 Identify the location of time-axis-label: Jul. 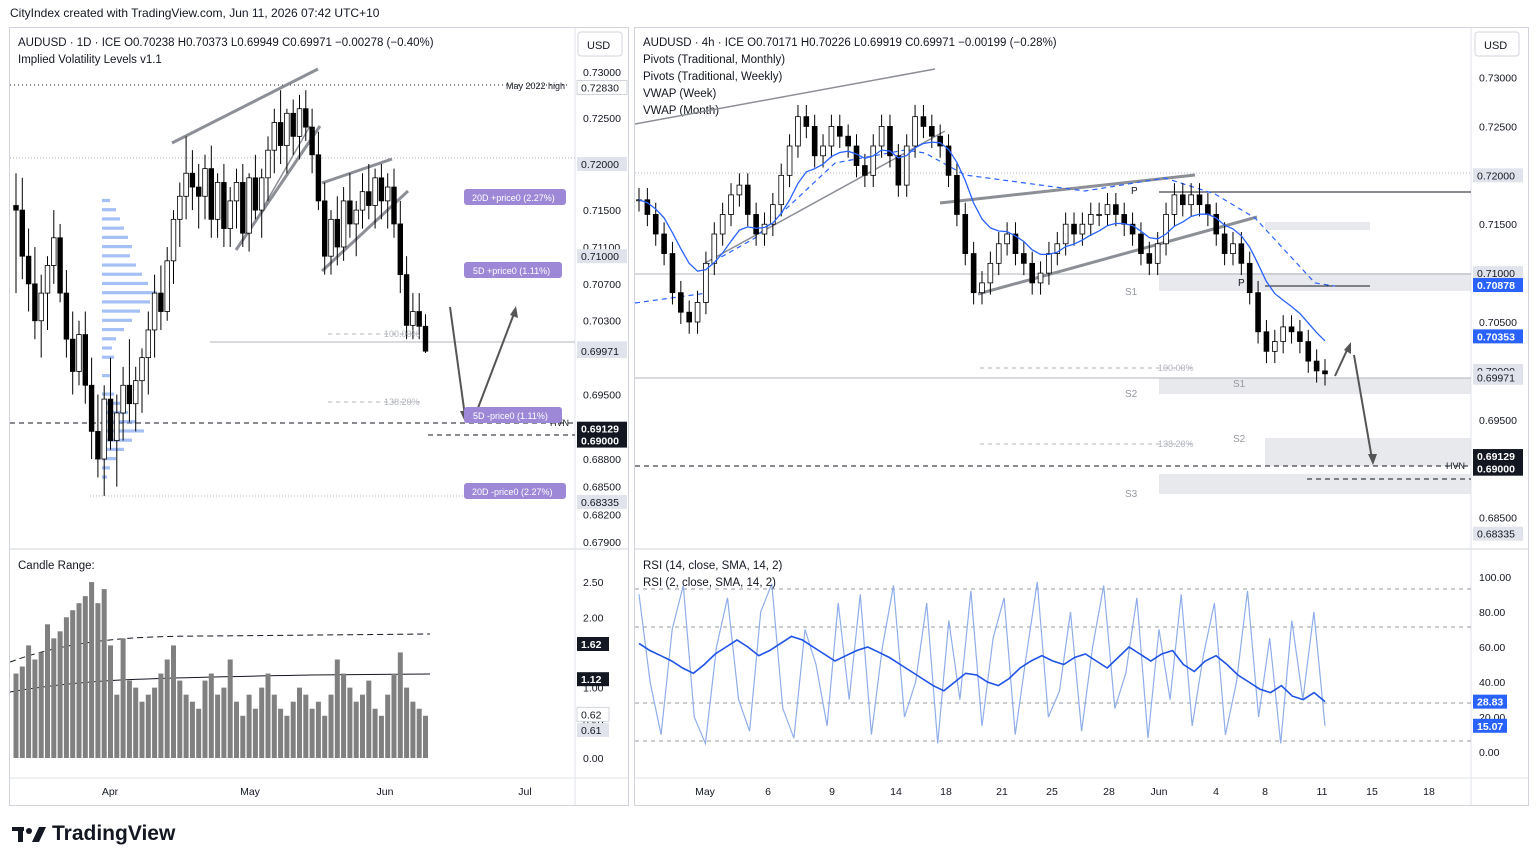
(524, 792).